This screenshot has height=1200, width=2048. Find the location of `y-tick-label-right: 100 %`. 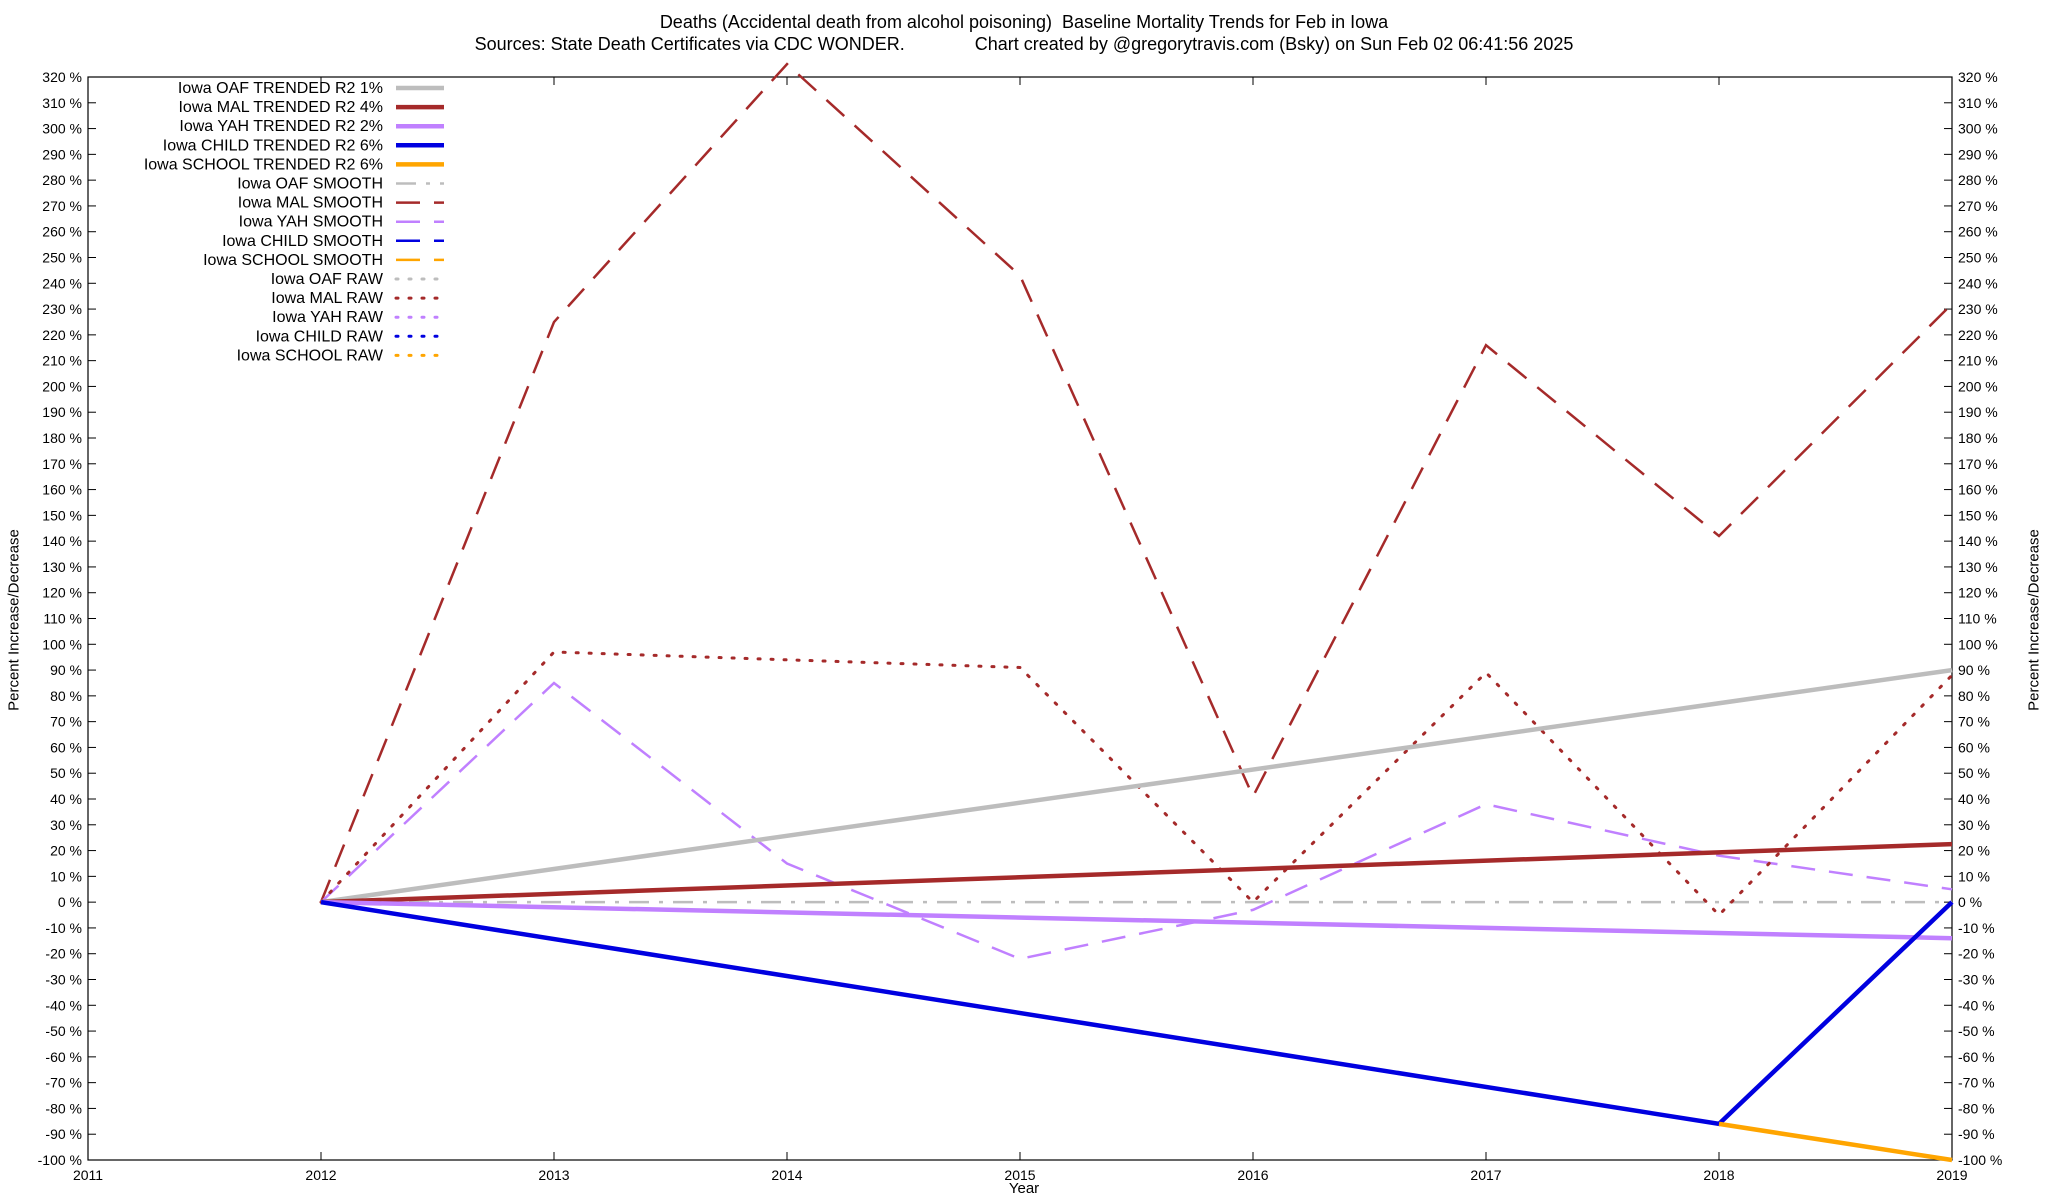

y-tick-label-right: 100 % is located at coordinates (1978, 644).